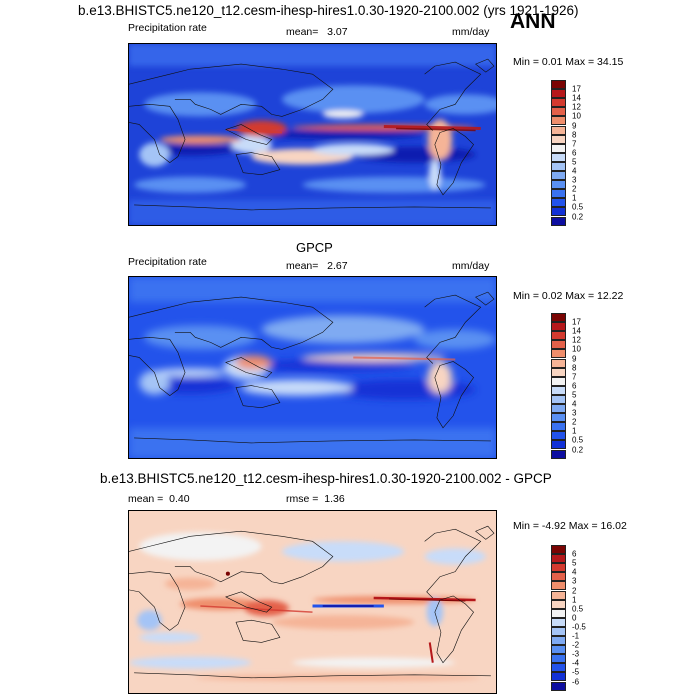  I want to click on panel2-units: mm/day, so click(471, 266).